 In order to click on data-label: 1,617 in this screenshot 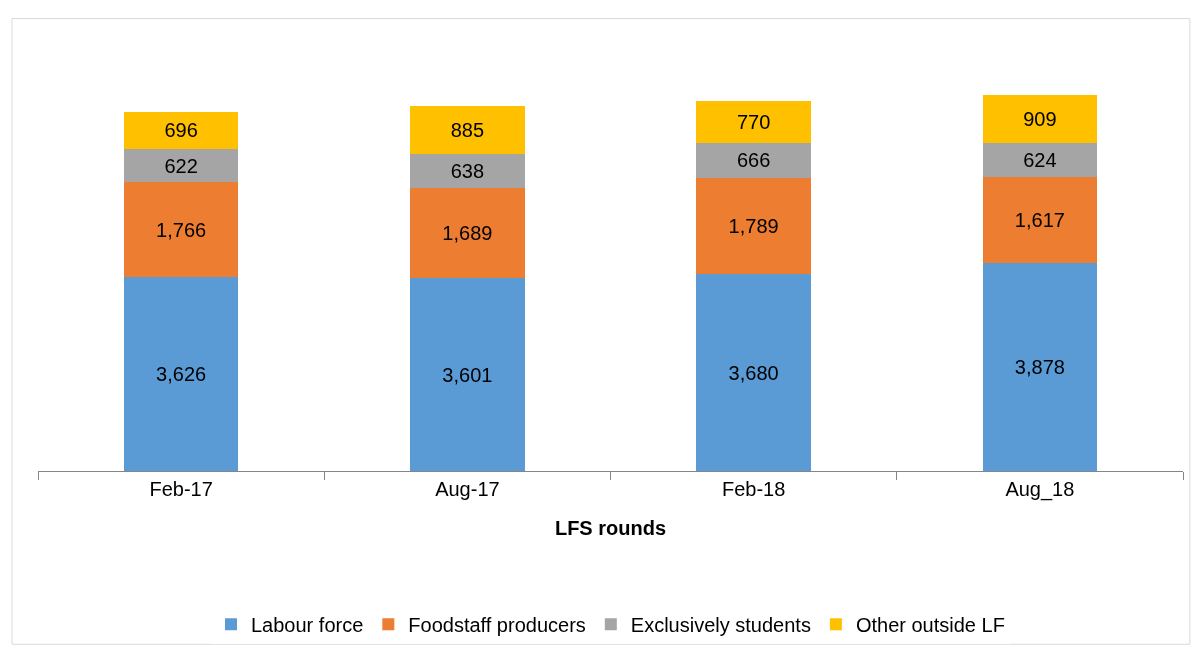, I will do `click(1039, 220)`.